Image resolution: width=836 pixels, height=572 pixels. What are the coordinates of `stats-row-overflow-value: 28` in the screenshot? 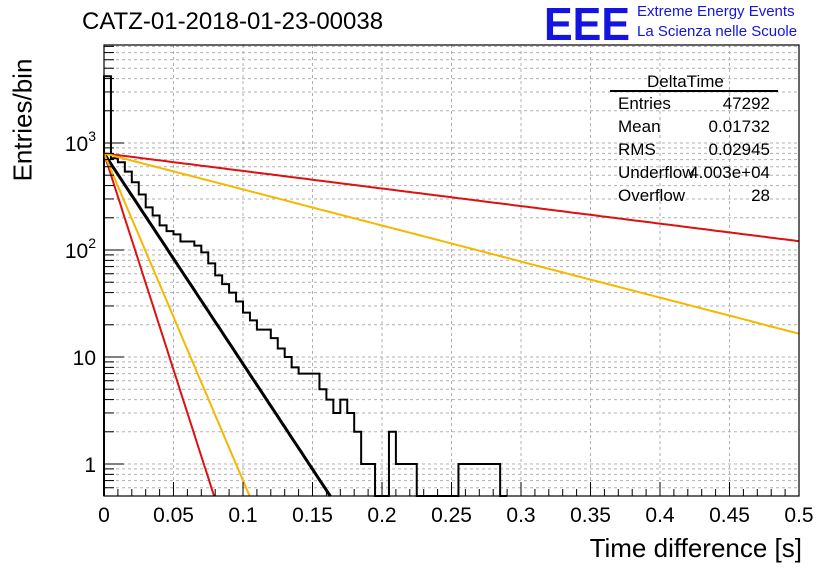 It's located at (760, 195).